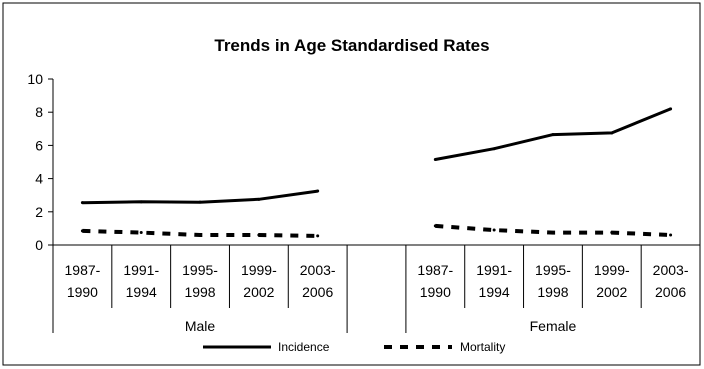 The width and height of the screenshot is (704, 369). What do you see at coordinates (354, 347) in the screenshot?
I see `legend: Incidence Mortality` at bounding box center [354, 347].